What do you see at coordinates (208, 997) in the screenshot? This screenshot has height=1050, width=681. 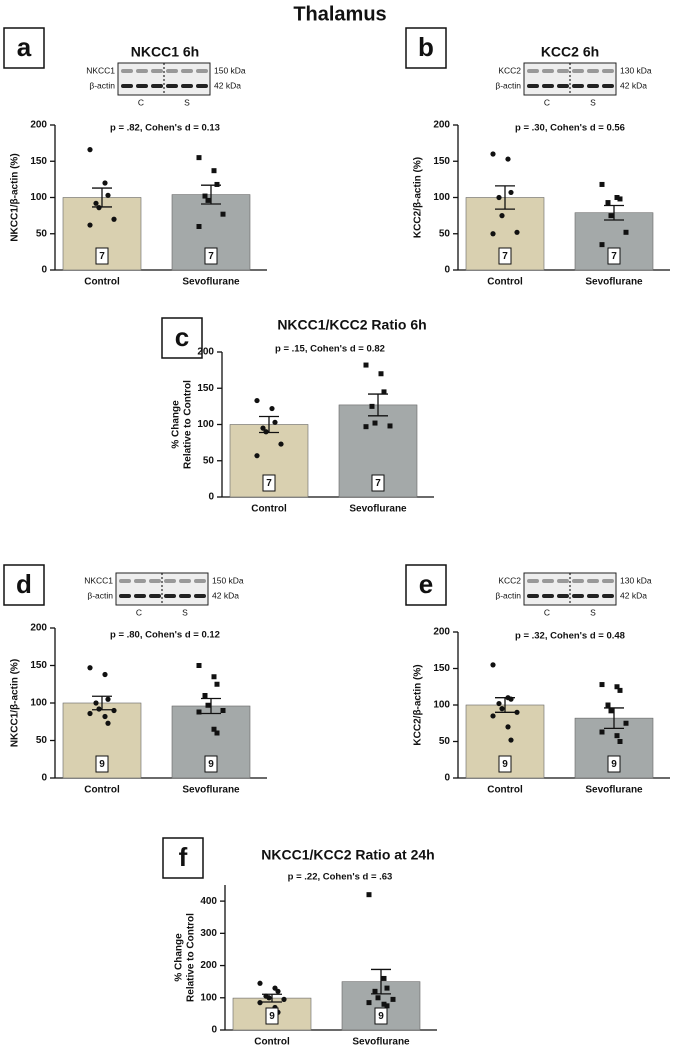 I see `y-tick-label: 100` at bounding box center [208, 997].